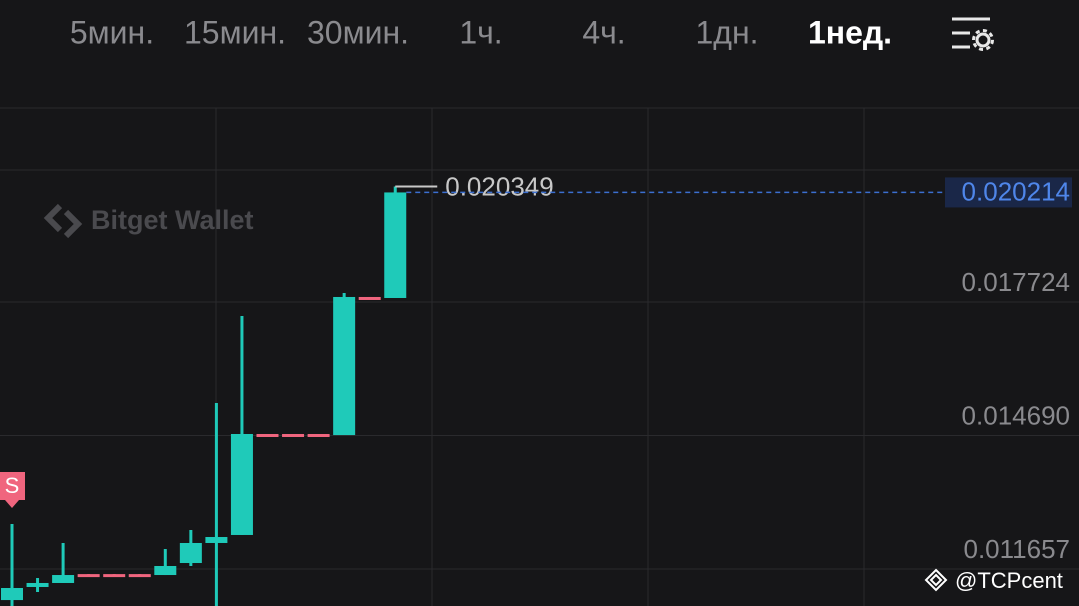  Describe the element at coordinates (1016, 549) in the screenshot. I see `y-tick-label: 0.011657` at that location.